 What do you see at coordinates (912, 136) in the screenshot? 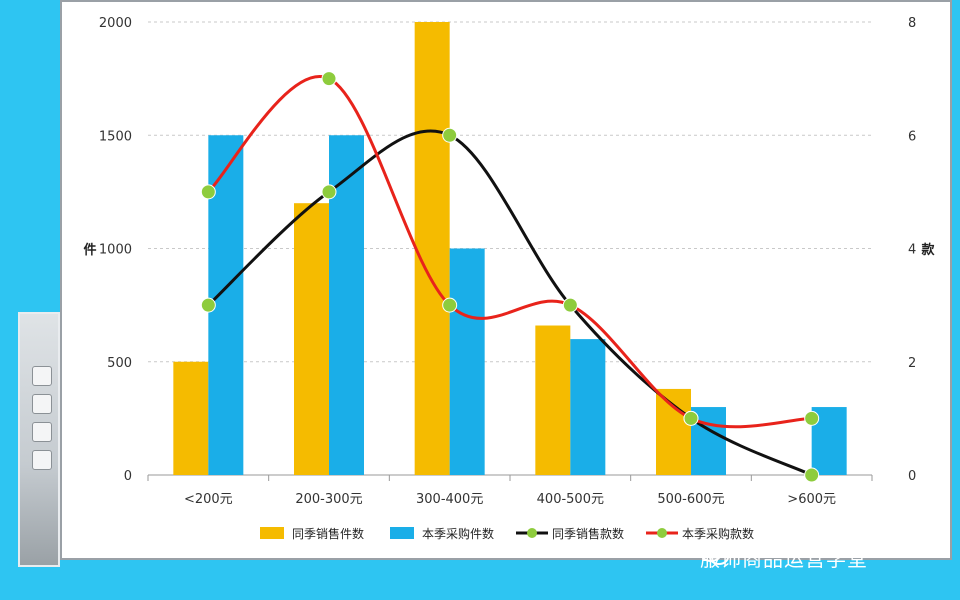
I see `right-tick-label: 6` at bounding box center [912, 136].